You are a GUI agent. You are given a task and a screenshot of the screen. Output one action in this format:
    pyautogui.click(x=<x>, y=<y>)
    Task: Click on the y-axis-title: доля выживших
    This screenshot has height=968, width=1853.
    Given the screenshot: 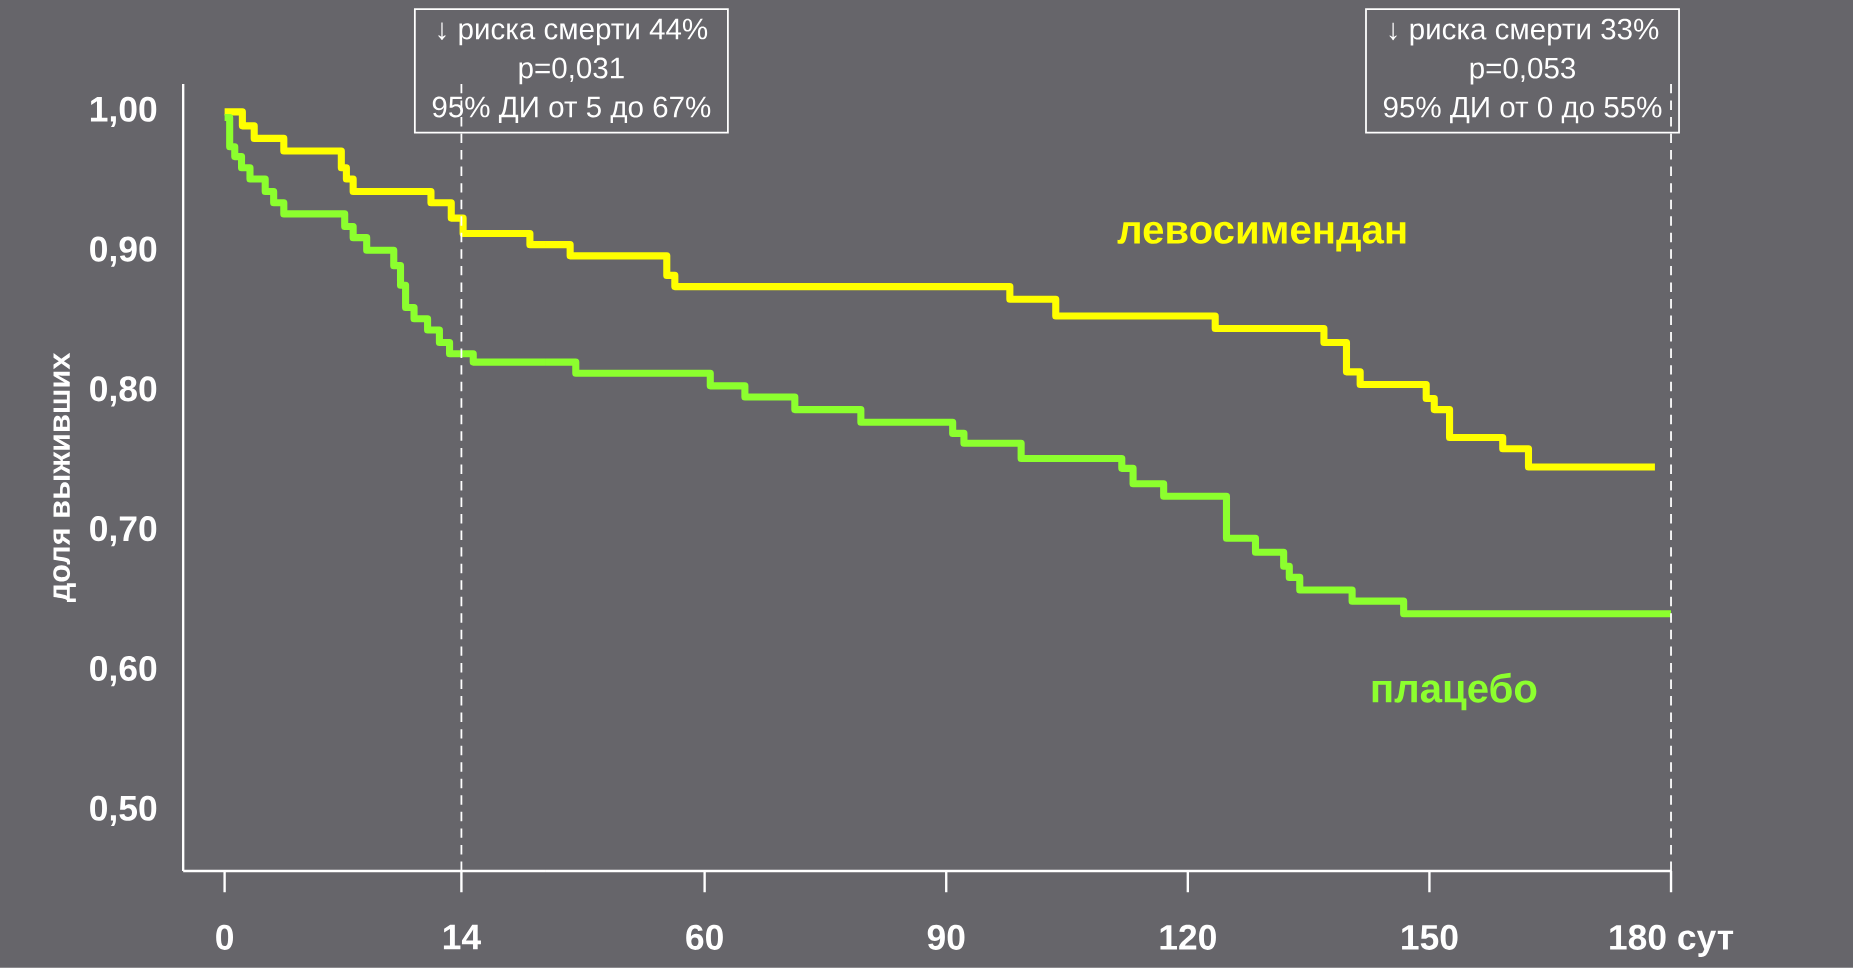 What is the action you would take?
    pyautogui.click(x=64, y=477)
    